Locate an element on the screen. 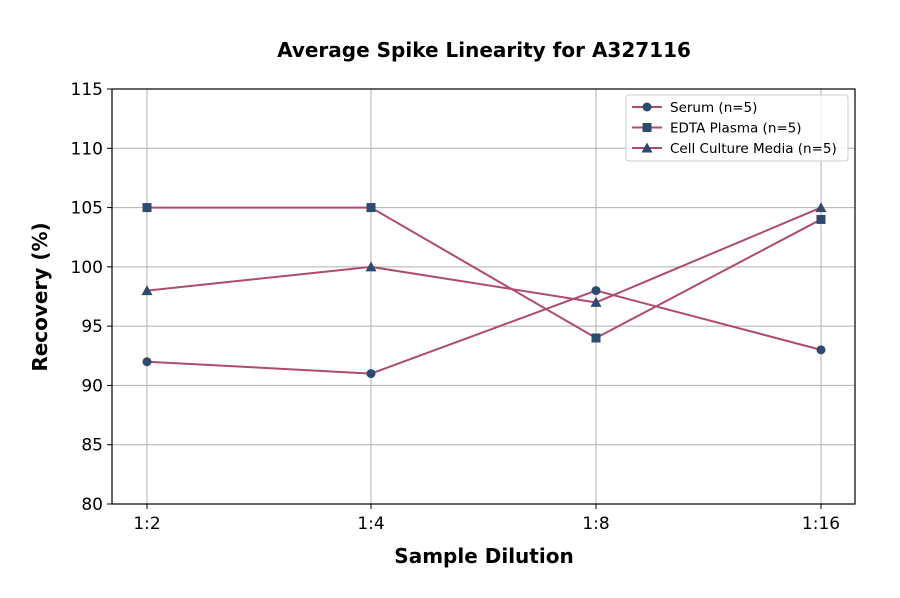 The width and height of the screenshot is (900, 598). y-tick-label: 115 is located at coordinates (87, 90).